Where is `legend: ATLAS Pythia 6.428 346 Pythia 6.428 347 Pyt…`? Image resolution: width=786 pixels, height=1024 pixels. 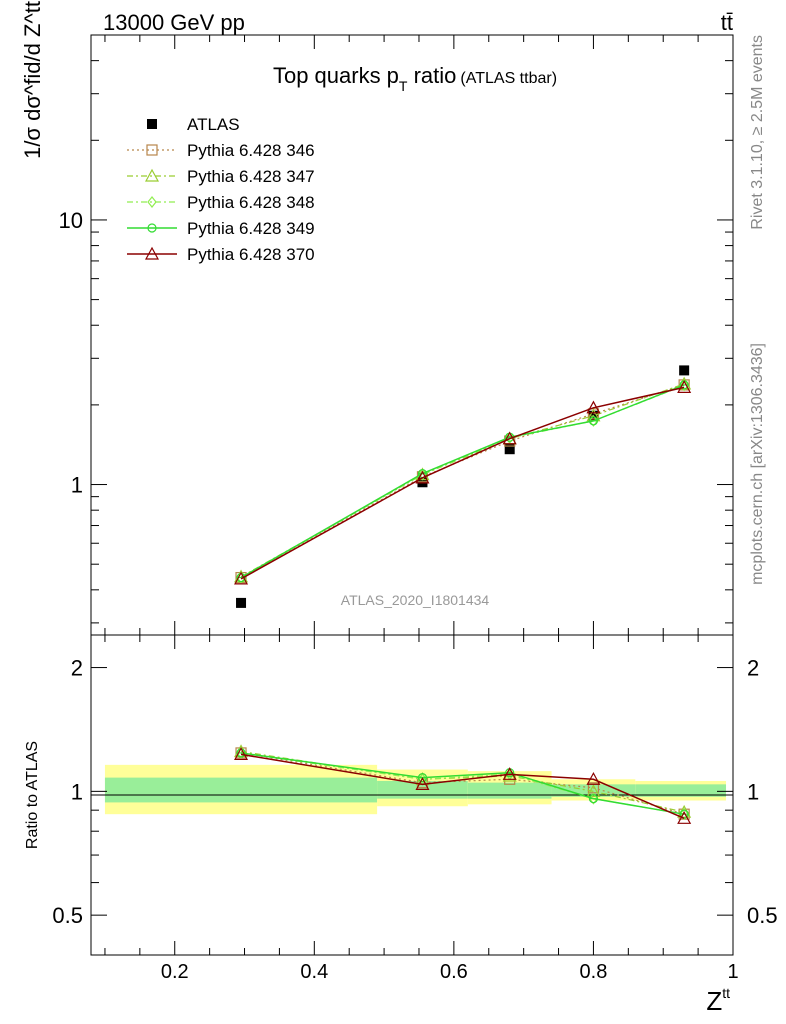
legend: ATLAS Pythia 6.428 346 Pythia 6.428 347 Pyt… is located at coordinates (221, 189).